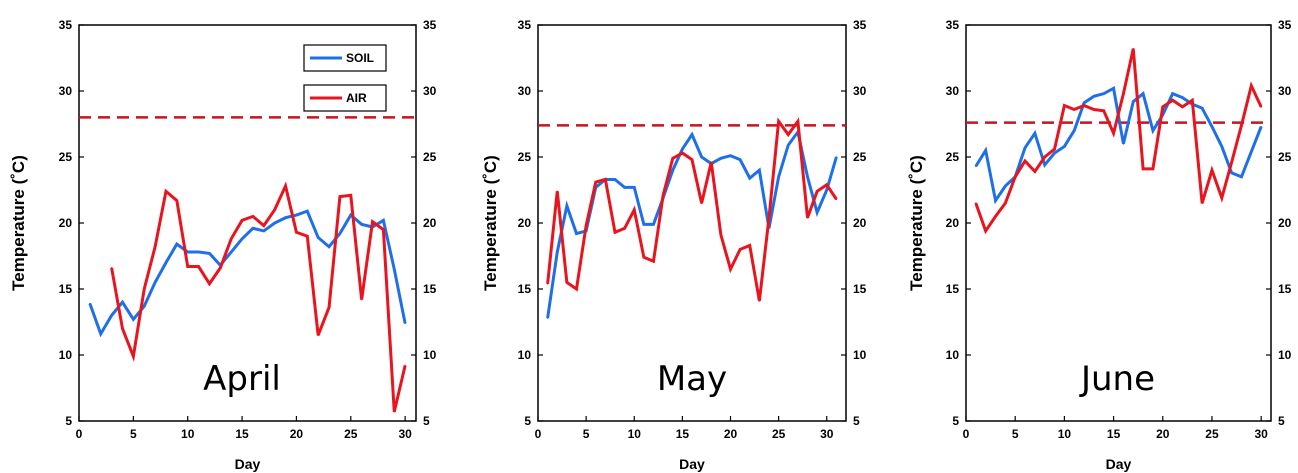  Describe the element at coordinates (1285, 25) in the screenshot. I see `y-tick-label-right: 35` at that location.